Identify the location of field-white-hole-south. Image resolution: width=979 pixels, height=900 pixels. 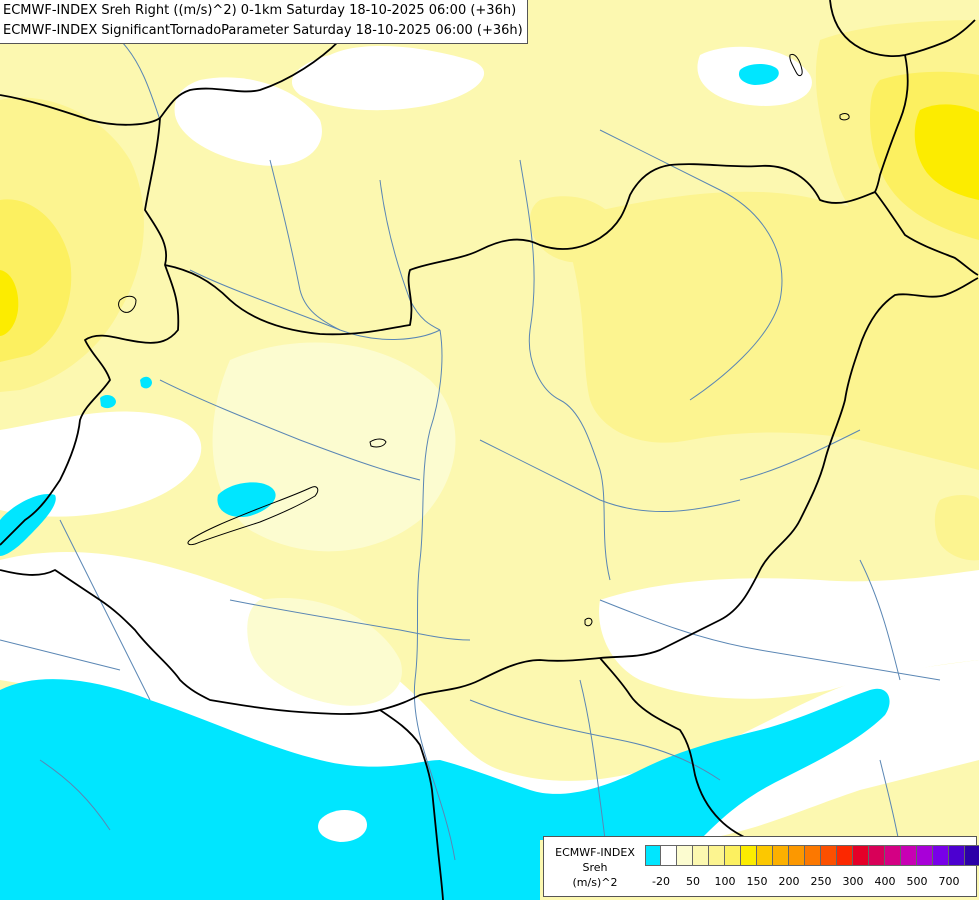
(343, 825).